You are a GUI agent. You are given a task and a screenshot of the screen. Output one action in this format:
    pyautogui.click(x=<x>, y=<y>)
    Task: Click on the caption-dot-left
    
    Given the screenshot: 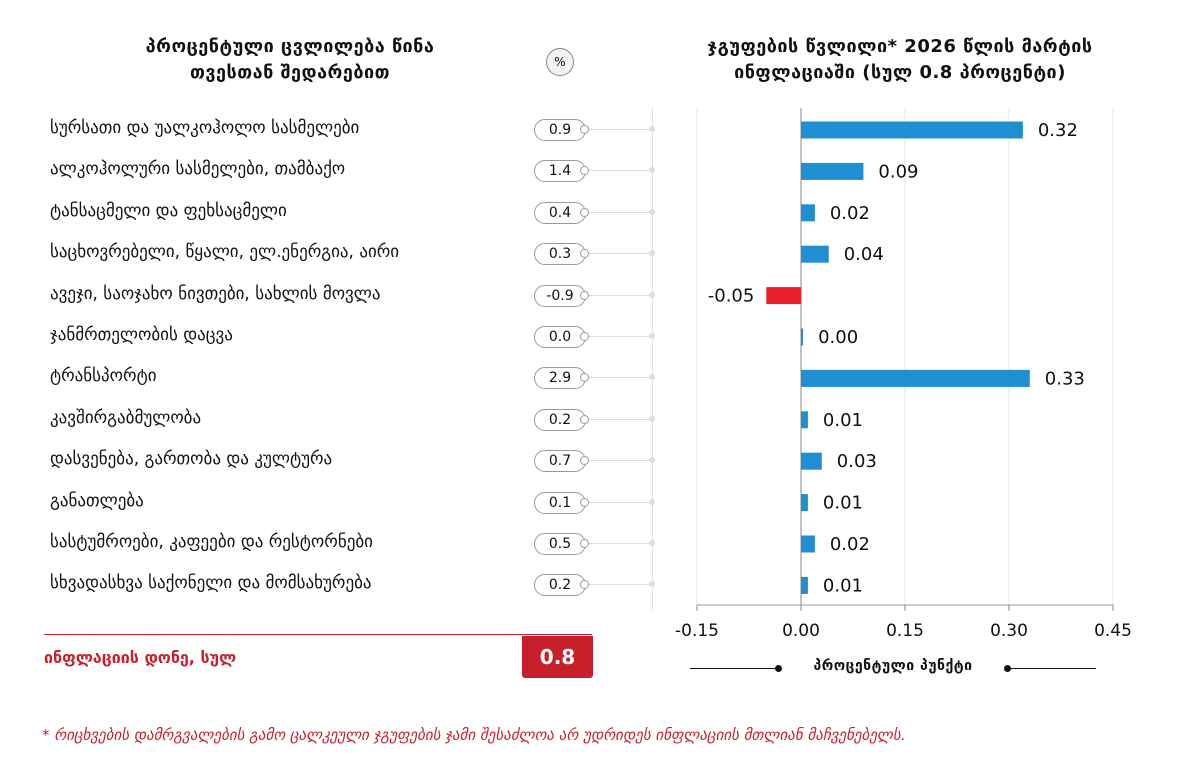 What is the action you would take?
    pyautogui.click(x=778, y=668)
    